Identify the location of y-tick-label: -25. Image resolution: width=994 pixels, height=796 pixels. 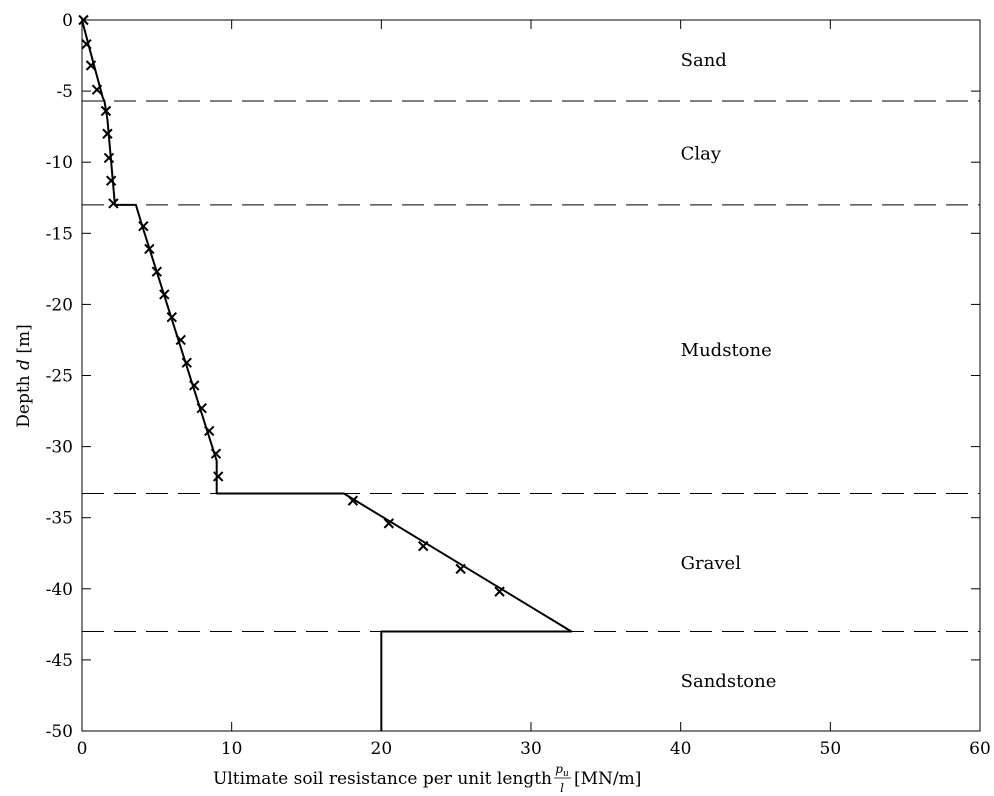
(59, 377).